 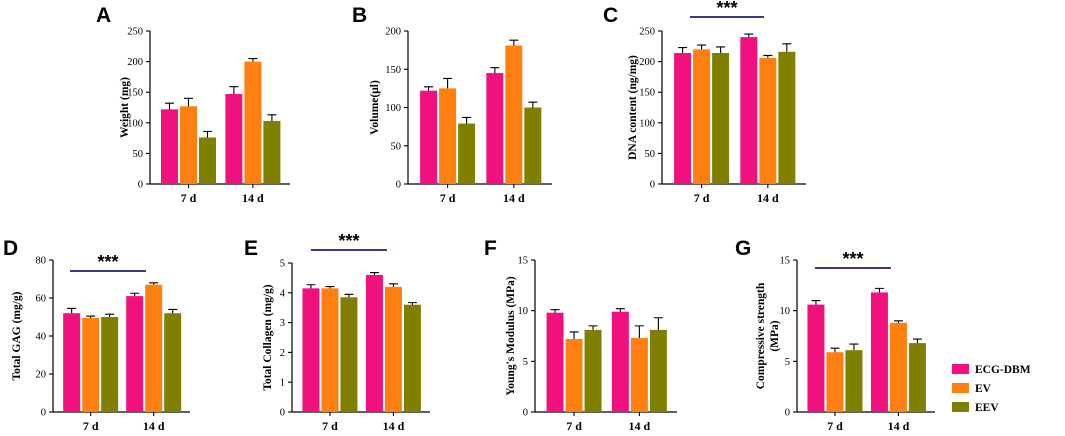 I want to click on y-tick-label: 3, so click(x=282, y=323).